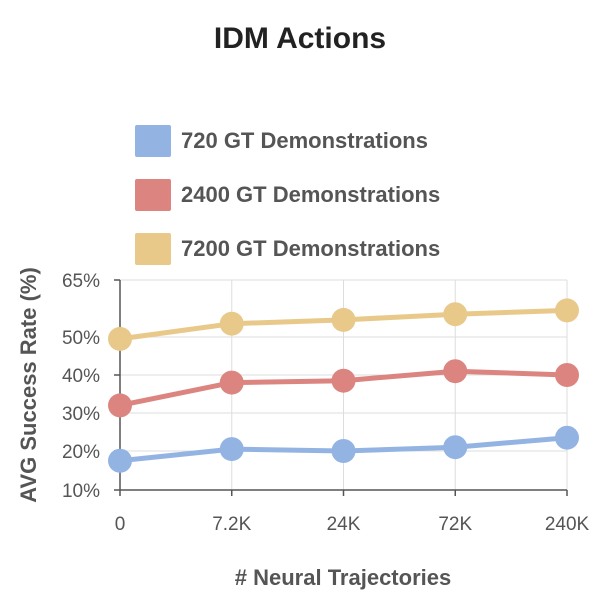 The image size is (600, 600). I want to click on chart-title: IDM Actions, so click(300, 38).